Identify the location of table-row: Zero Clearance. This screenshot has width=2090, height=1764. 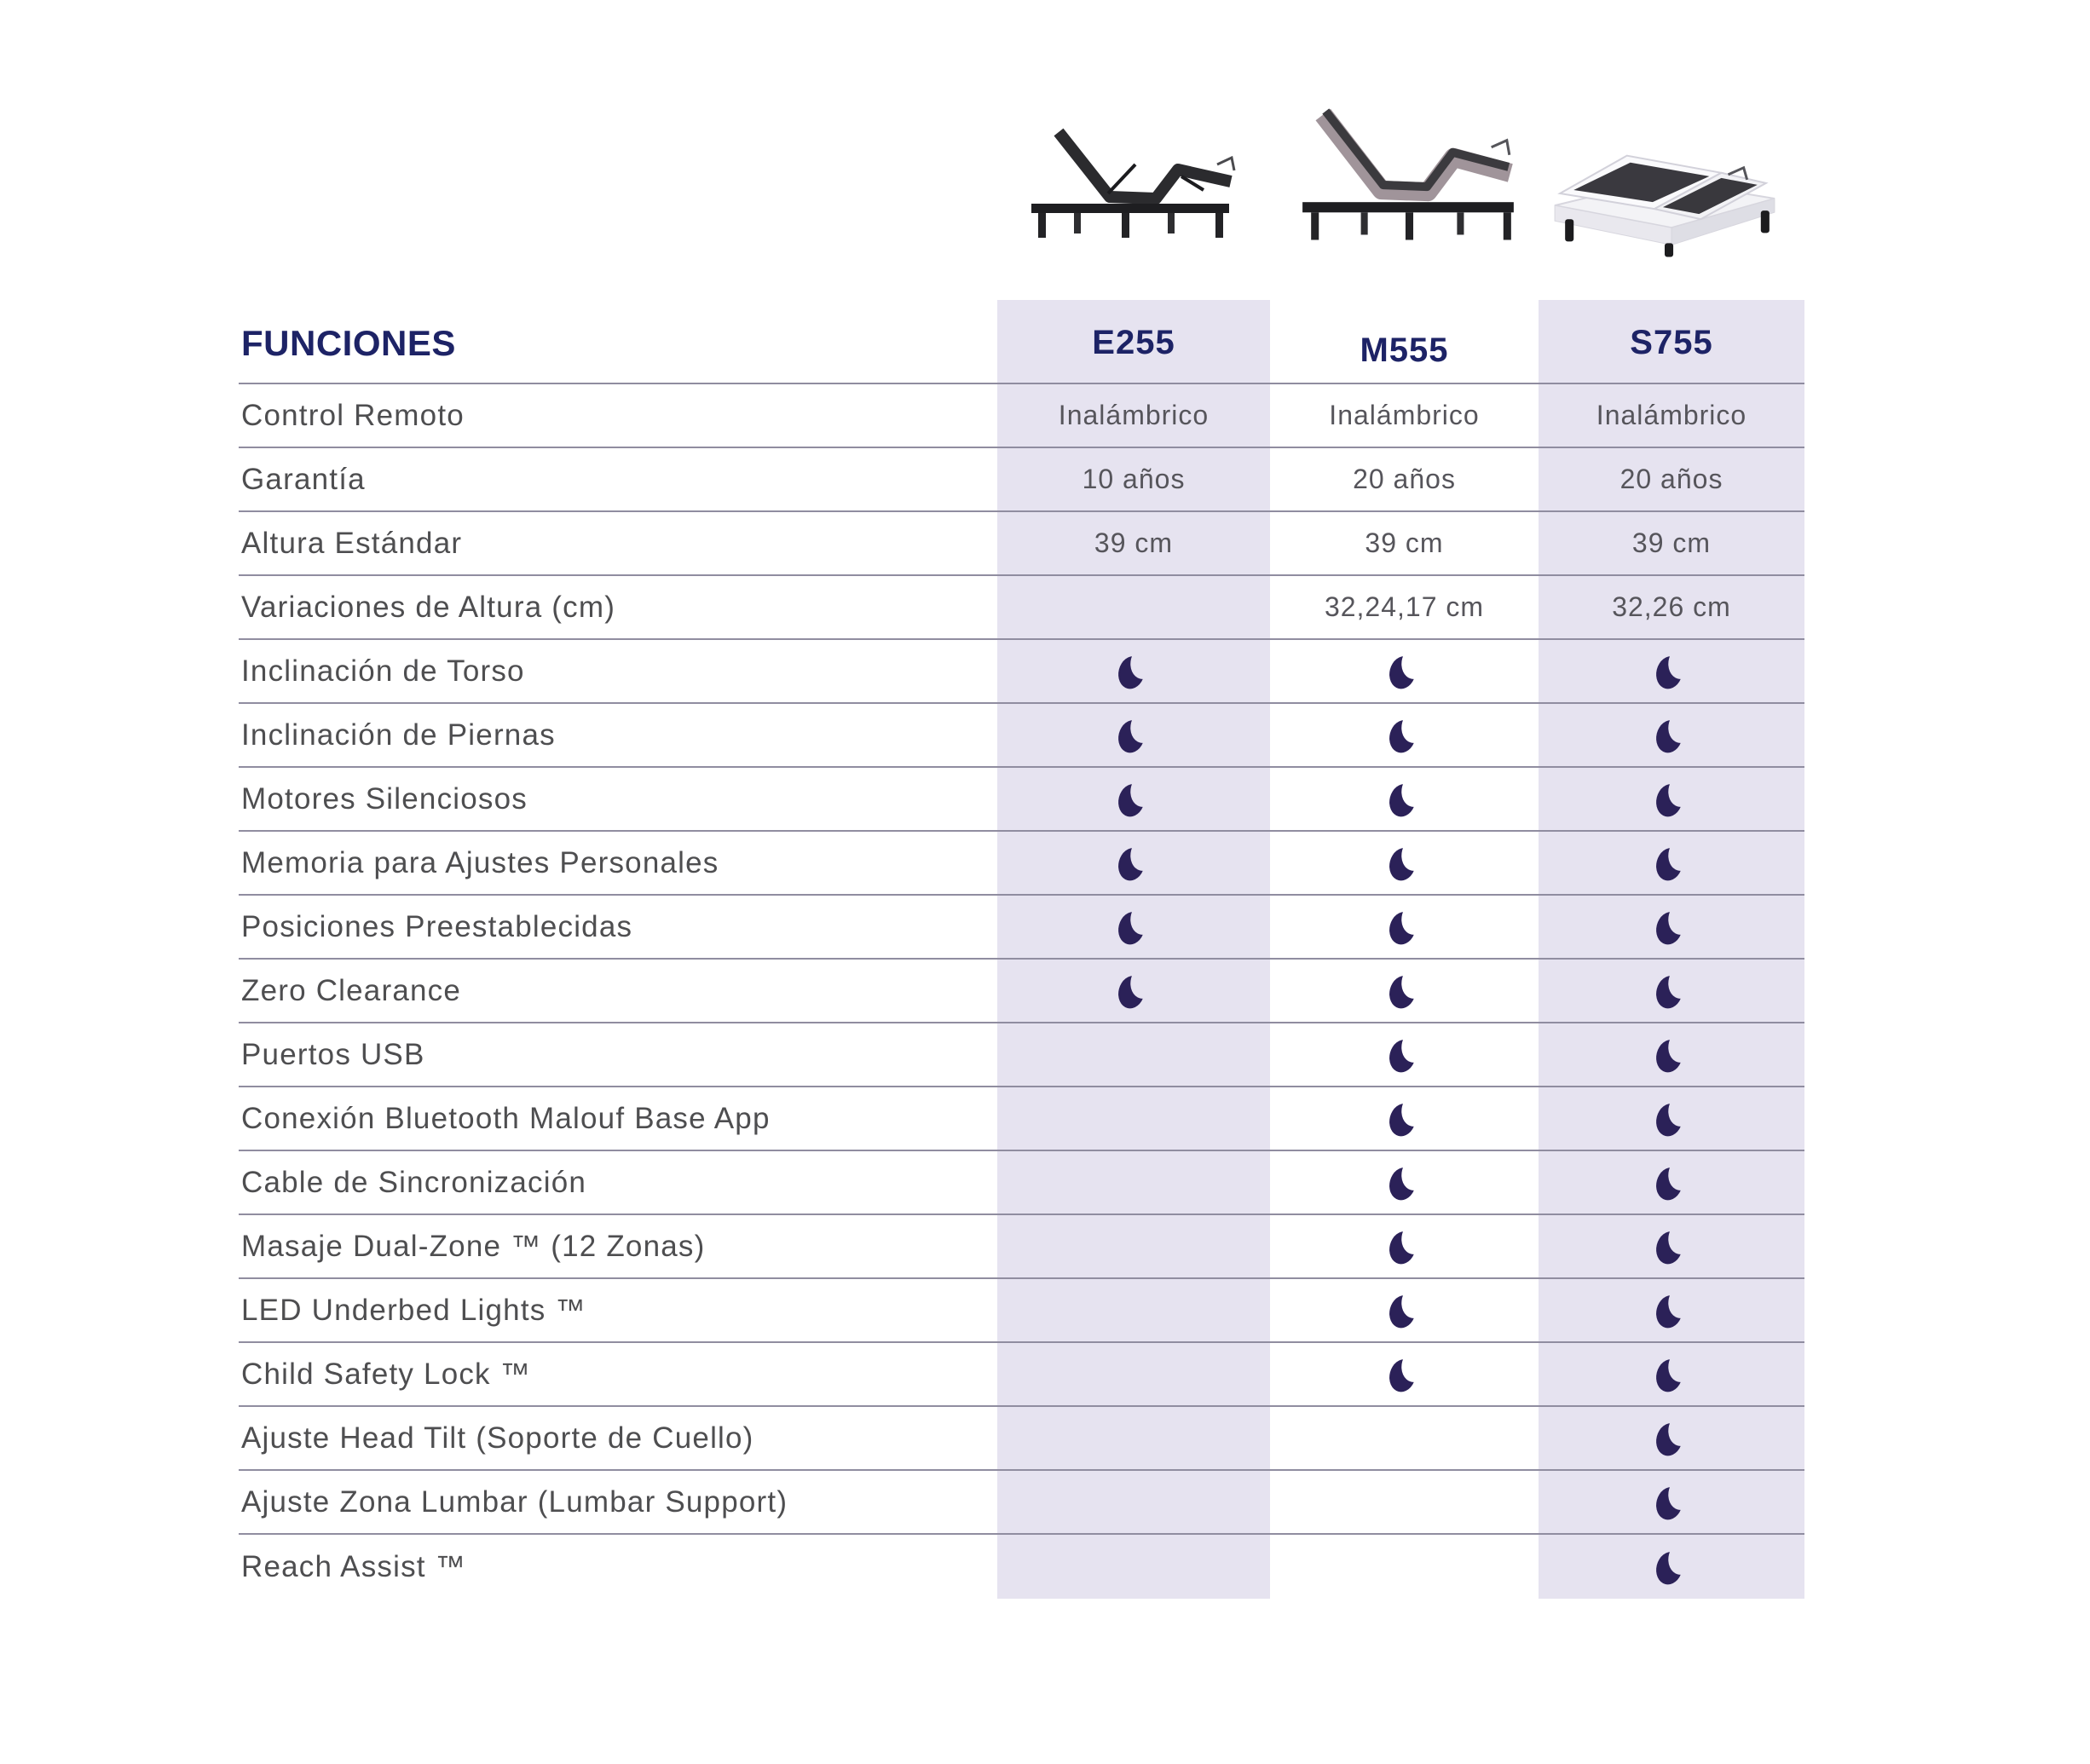
(1022, 992).